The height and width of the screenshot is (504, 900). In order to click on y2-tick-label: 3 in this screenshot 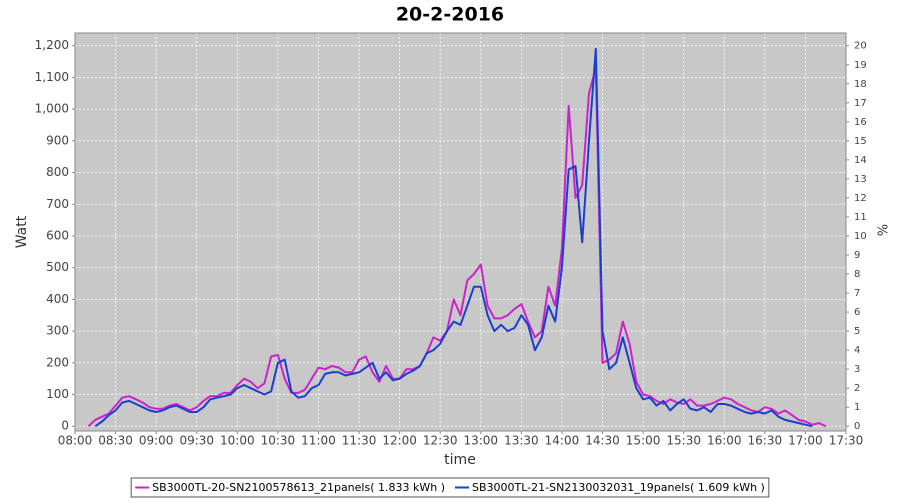, I will do `click(857, 369)`.